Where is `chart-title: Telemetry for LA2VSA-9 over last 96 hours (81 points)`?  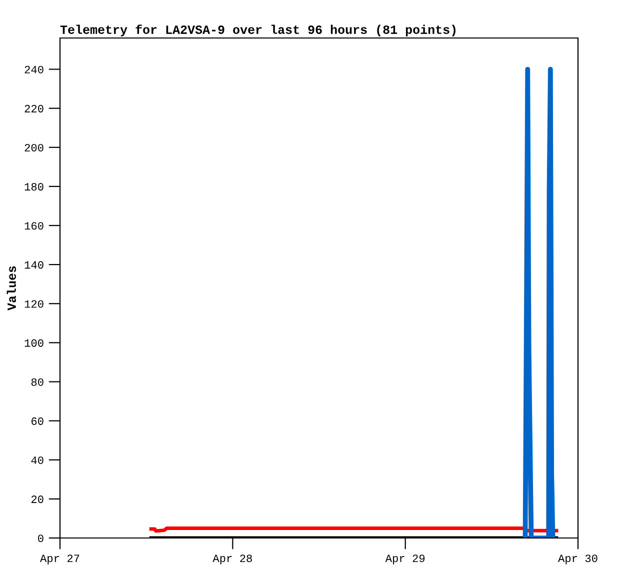
chart-title: Telemetry for LA2VSA-9 over last 96 hours (81 points) is located at coordinates (258, 30).